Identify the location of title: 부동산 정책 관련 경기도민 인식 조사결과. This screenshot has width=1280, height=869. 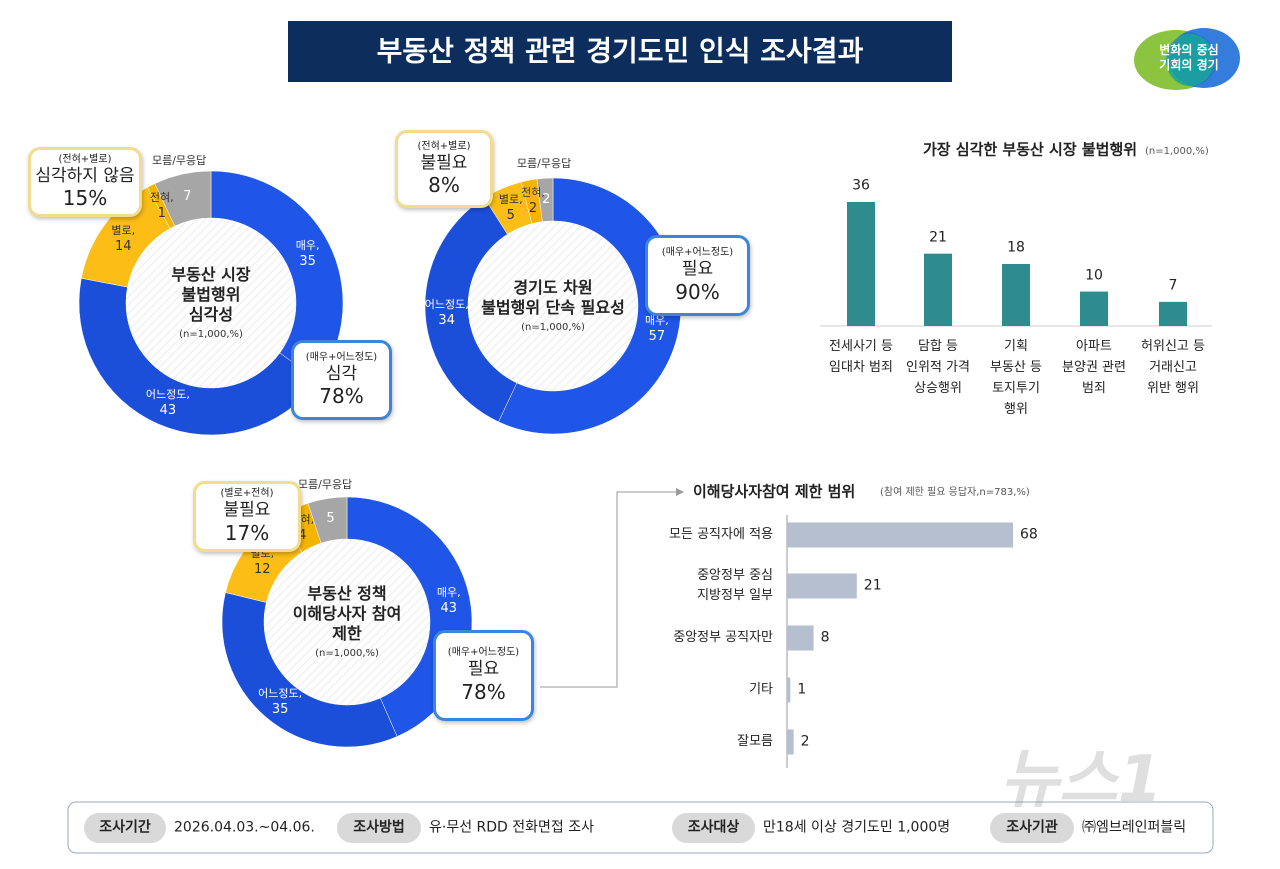
(620, 51).